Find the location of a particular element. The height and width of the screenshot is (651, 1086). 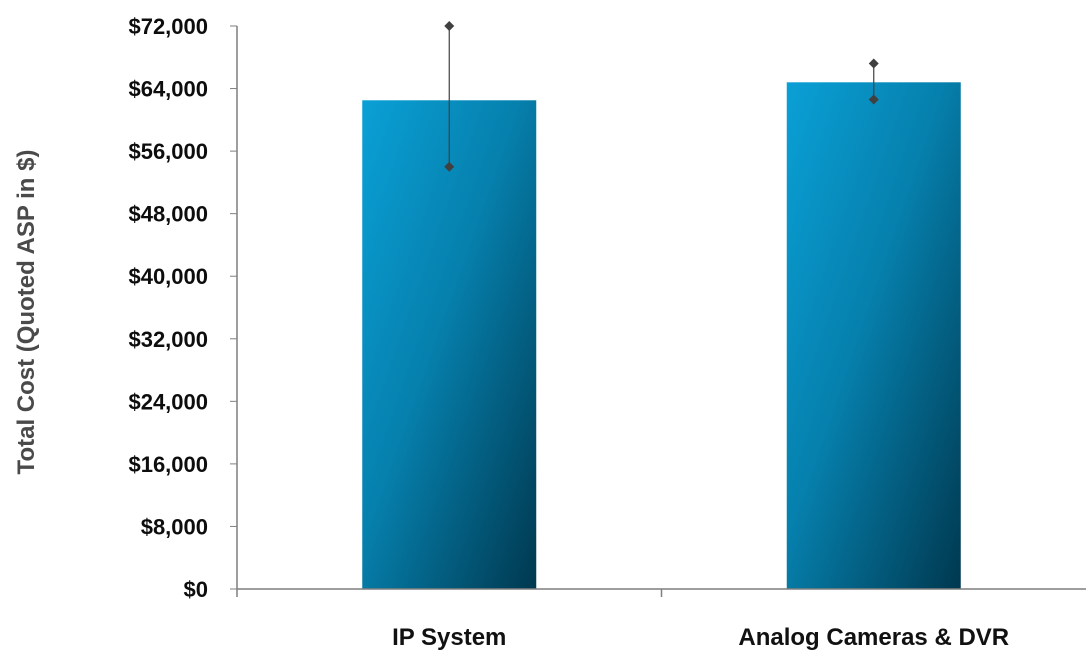

y-tick-label: $40,000 is located at coordinates (168, 276).